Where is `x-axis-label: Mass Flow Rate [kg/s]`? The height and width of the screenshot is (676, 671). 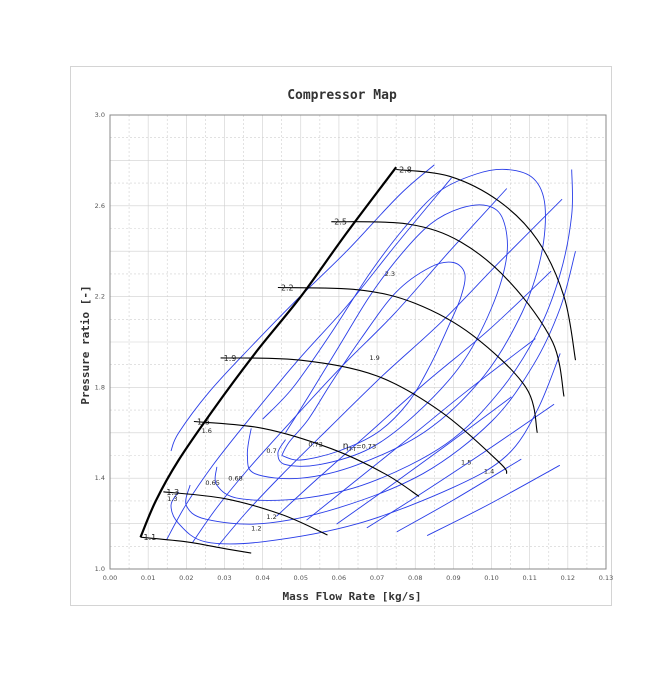 x-axis-label: Mass Flow Rate [kg/s] is located at coordinates (351, 596).